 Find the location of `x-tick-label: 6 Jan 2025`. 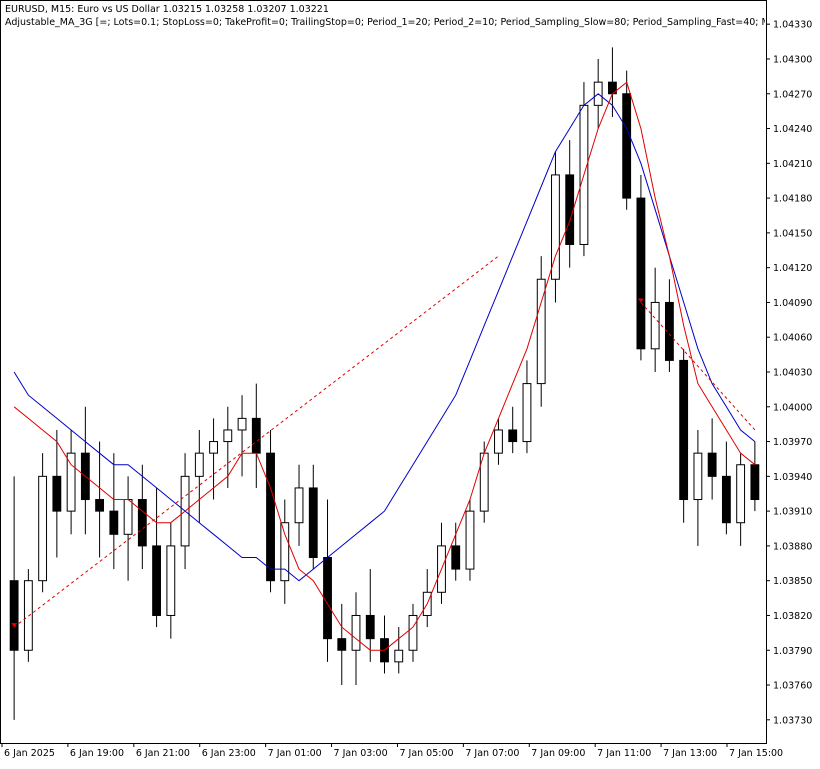

x-tick-label: 6 Jan 2025 is located at coordinates (29, 753).